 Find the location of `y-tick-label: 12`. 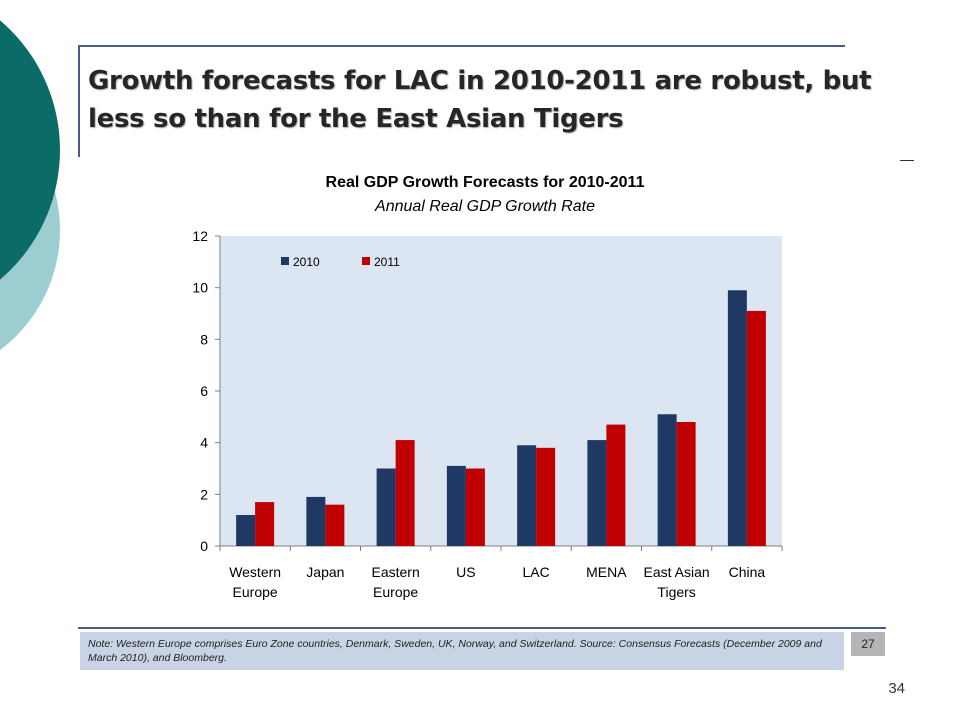

y-tick-label: 12 is located at coordinates (200, 236).